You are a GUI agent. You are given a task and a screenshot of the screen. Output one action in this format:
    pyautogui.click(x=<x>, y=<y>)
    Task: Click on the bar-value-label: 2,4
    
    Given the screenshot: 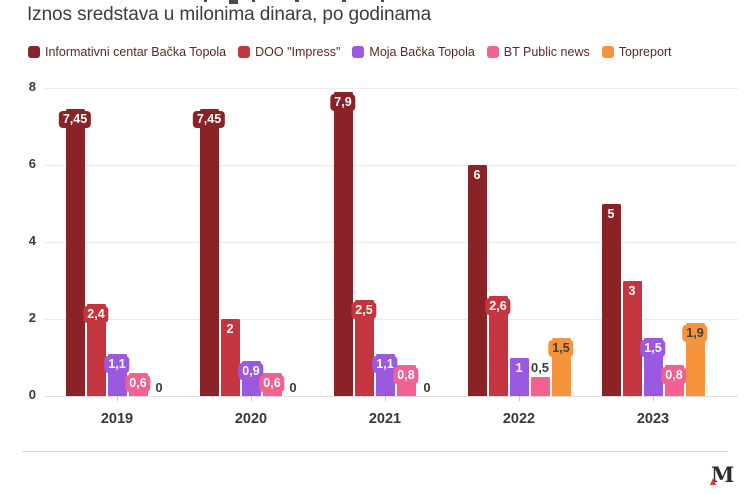 What is the action you would take?
    pyautogui.click(x=96, y=314)
    